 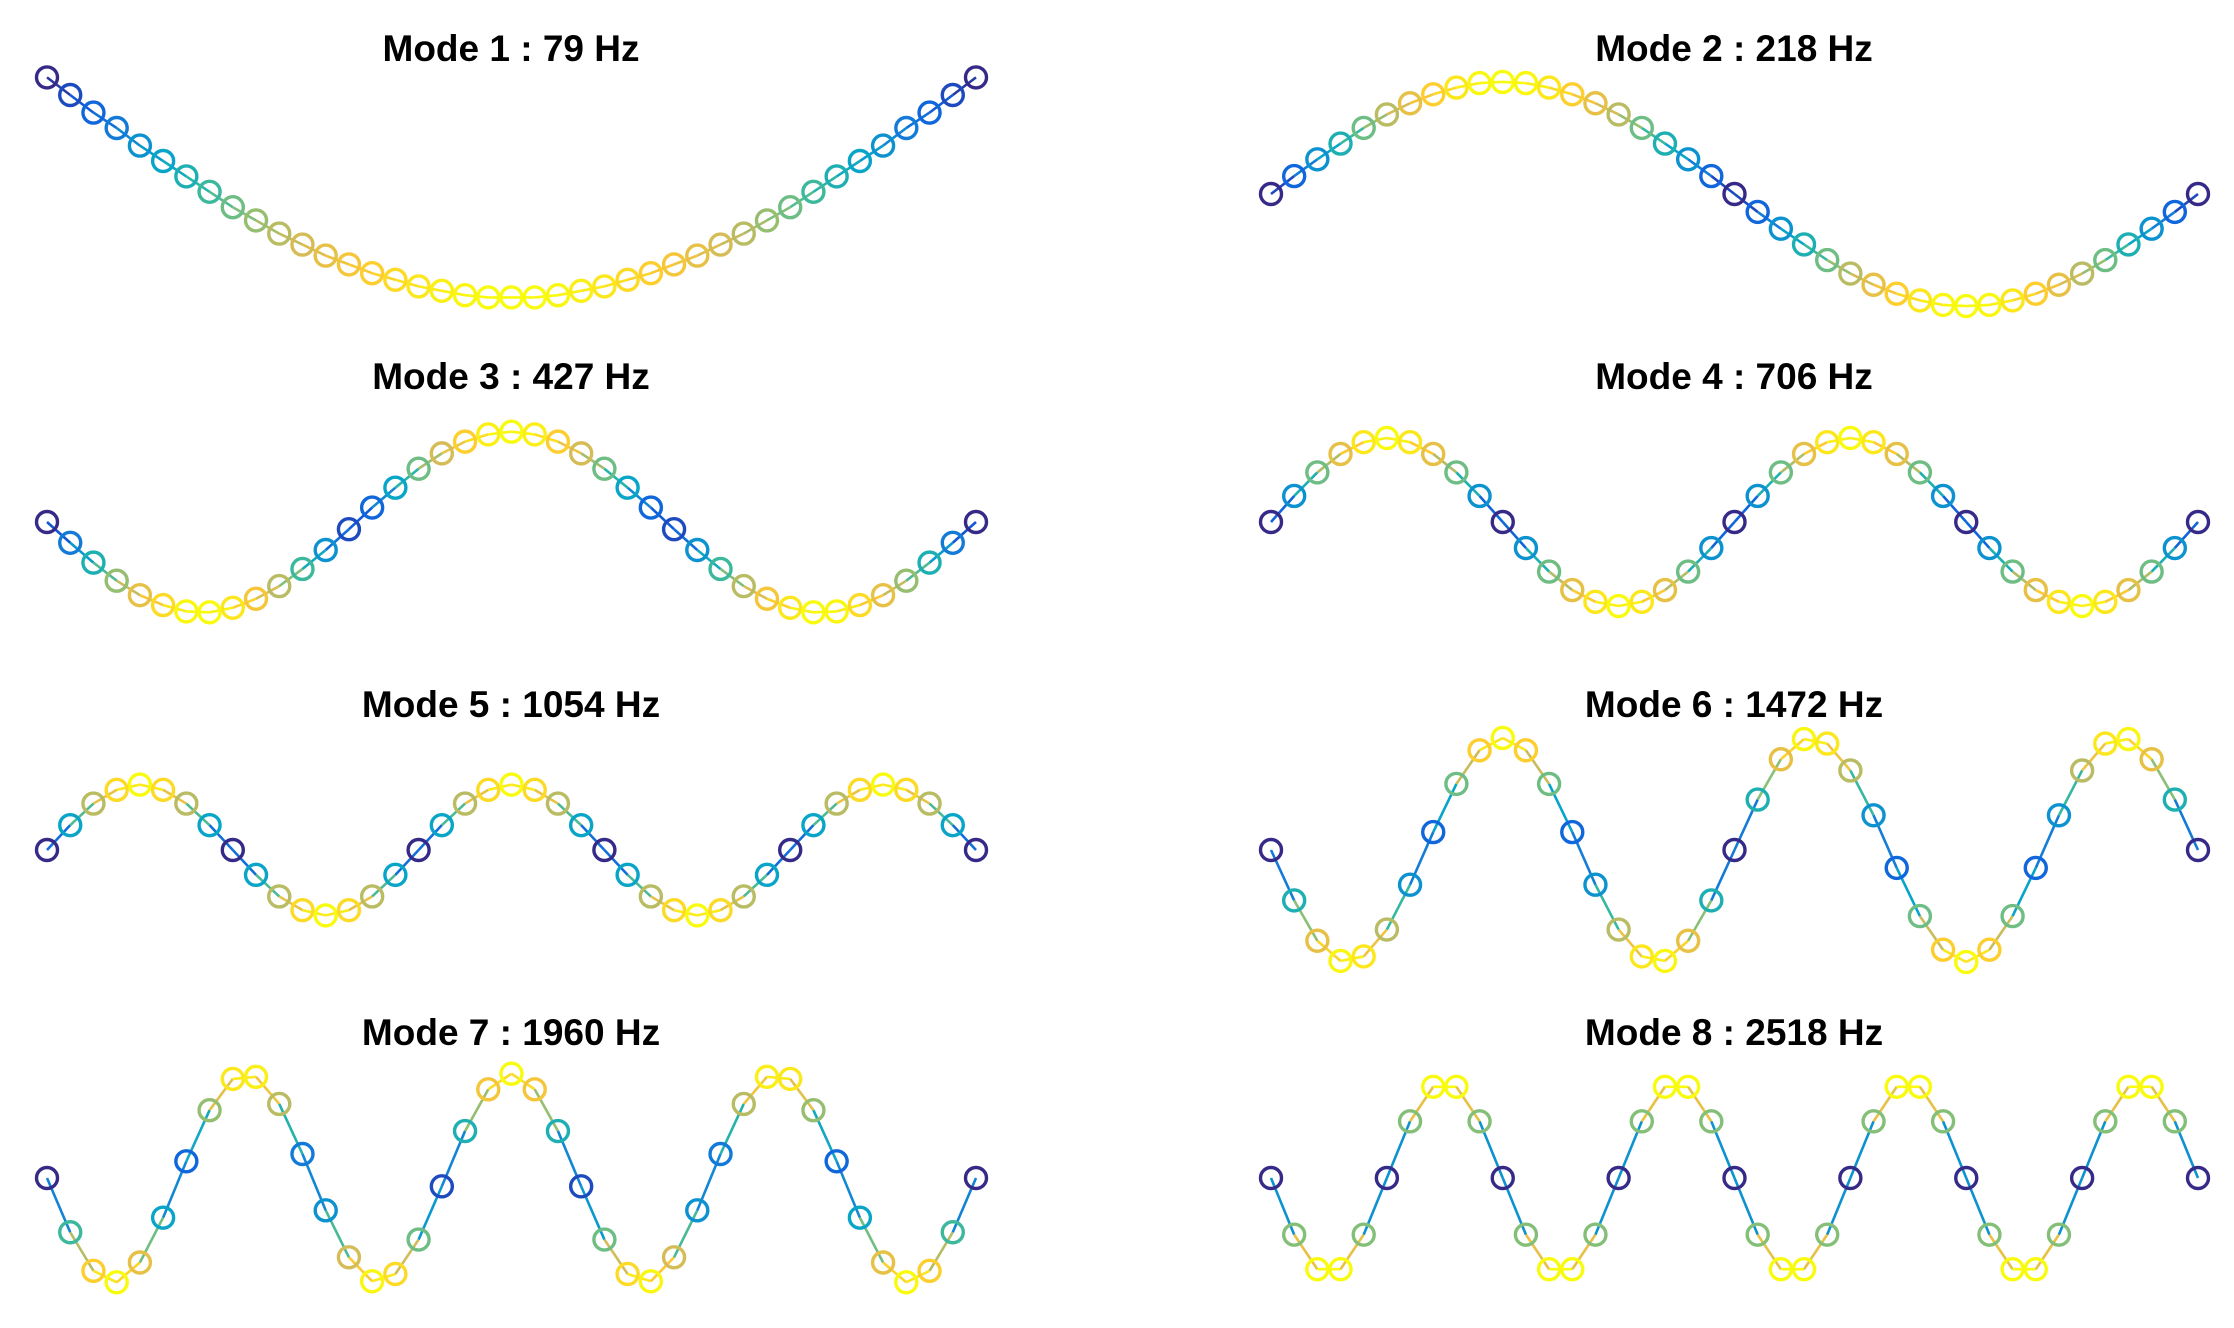 What do you see at coordinates (511, 704) in the screenshot?
I see `subplot-title: Mode 5 : 1054 Hz` at bounding box center [511, 704].